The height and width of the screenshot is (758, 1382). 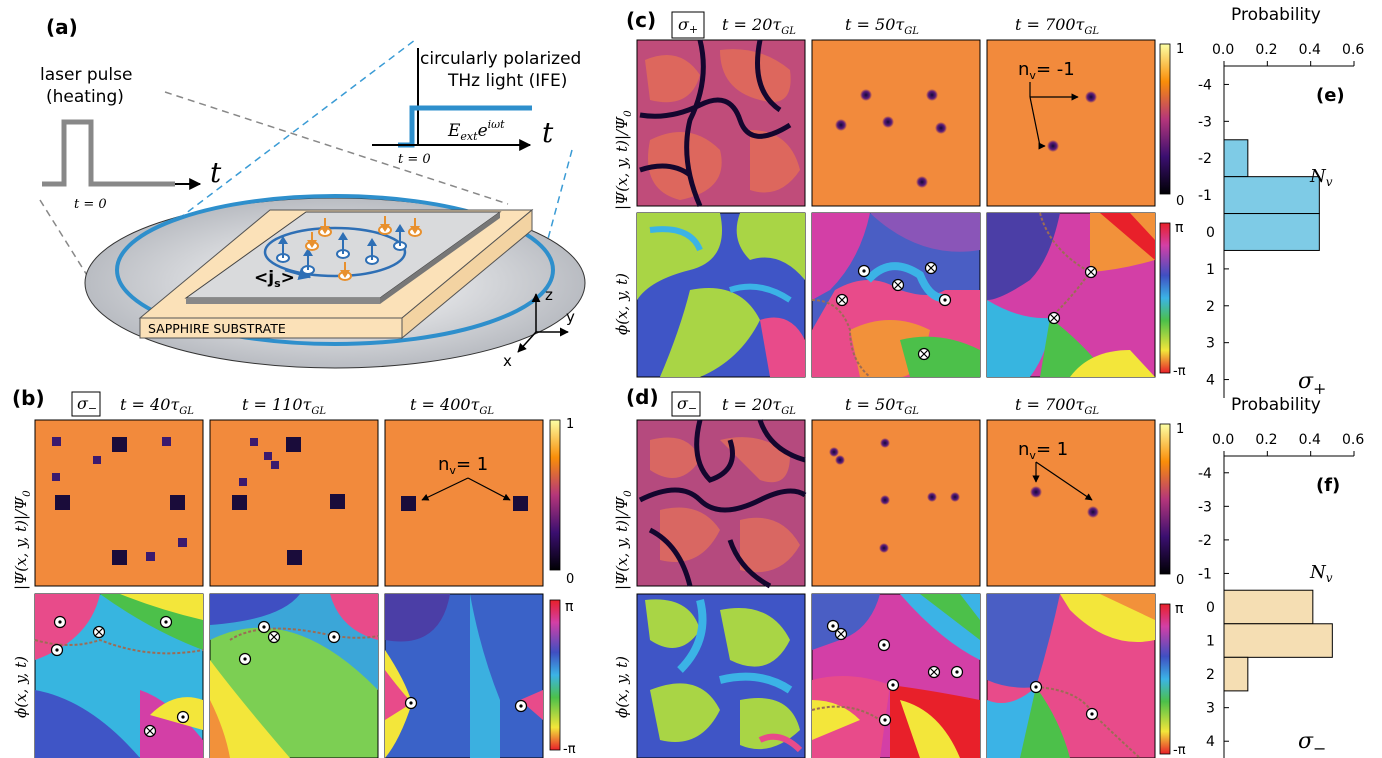 What do you see at coordinates (1210, 270) in the screenshot?
I see `y-tick-label: 1` at bounding box center [1210, 270].